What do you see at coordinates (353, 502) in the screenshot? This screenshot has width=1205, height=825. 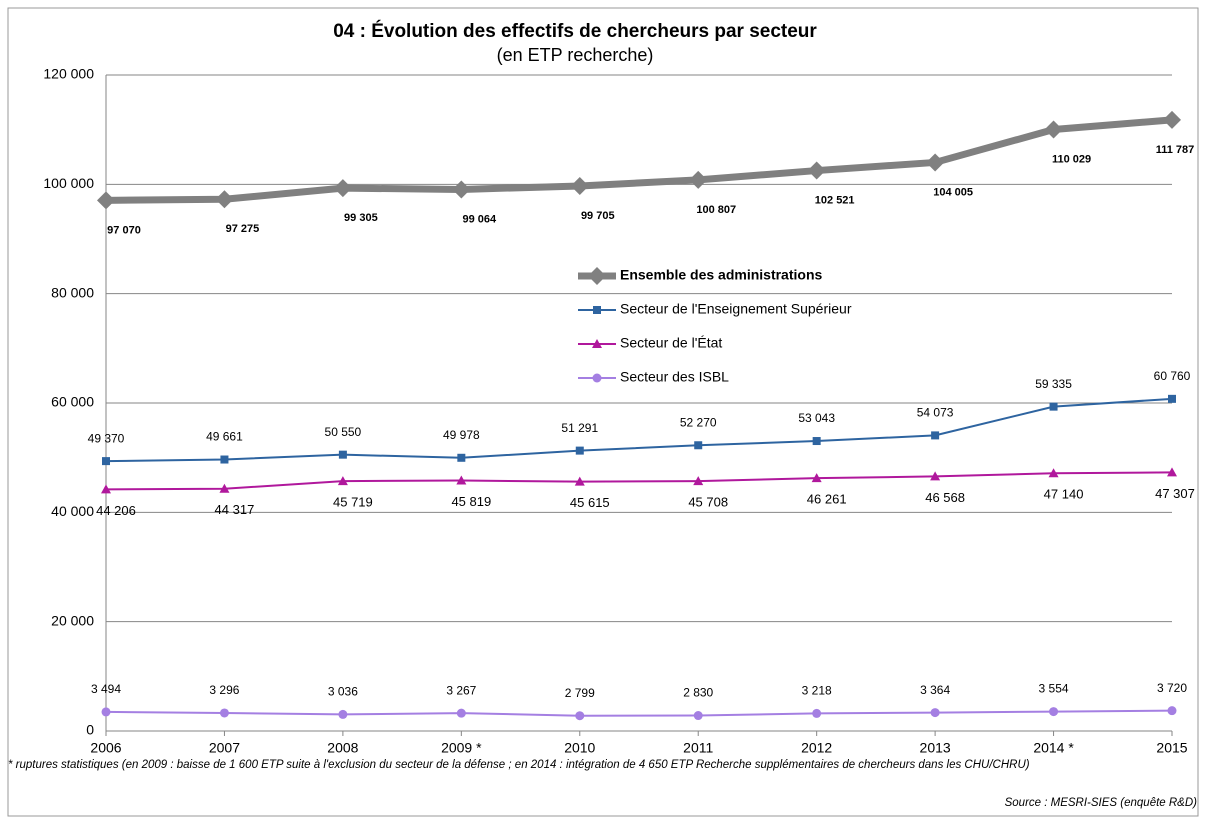 I see `data-label: 45 719` at bounding box center [353, 502].